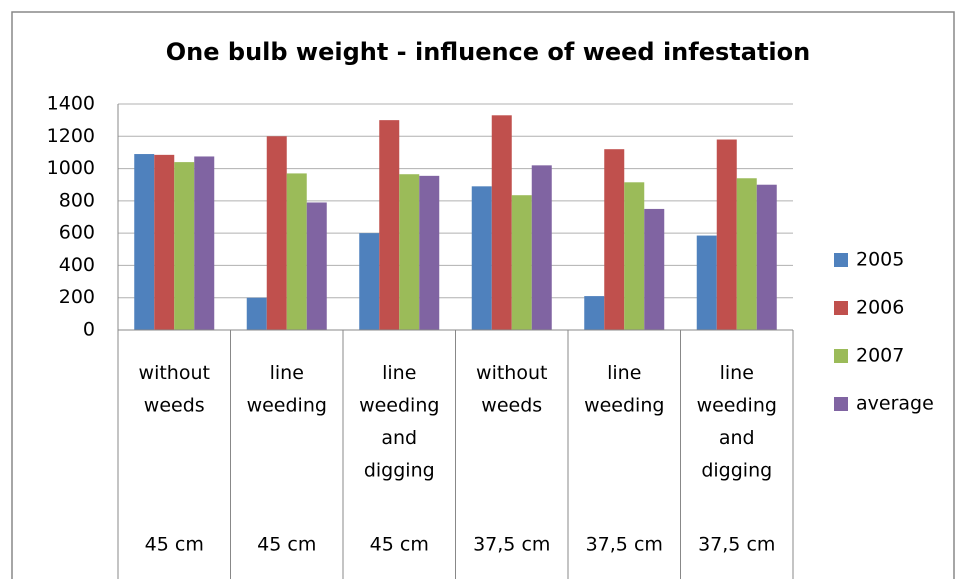 Image resolution: width=957 pixels, height=579 pixels. What do you see at coordinates (77, 233) in the screenshot?
I see `y-tick-label: 600` at bounding box center [77, 233].